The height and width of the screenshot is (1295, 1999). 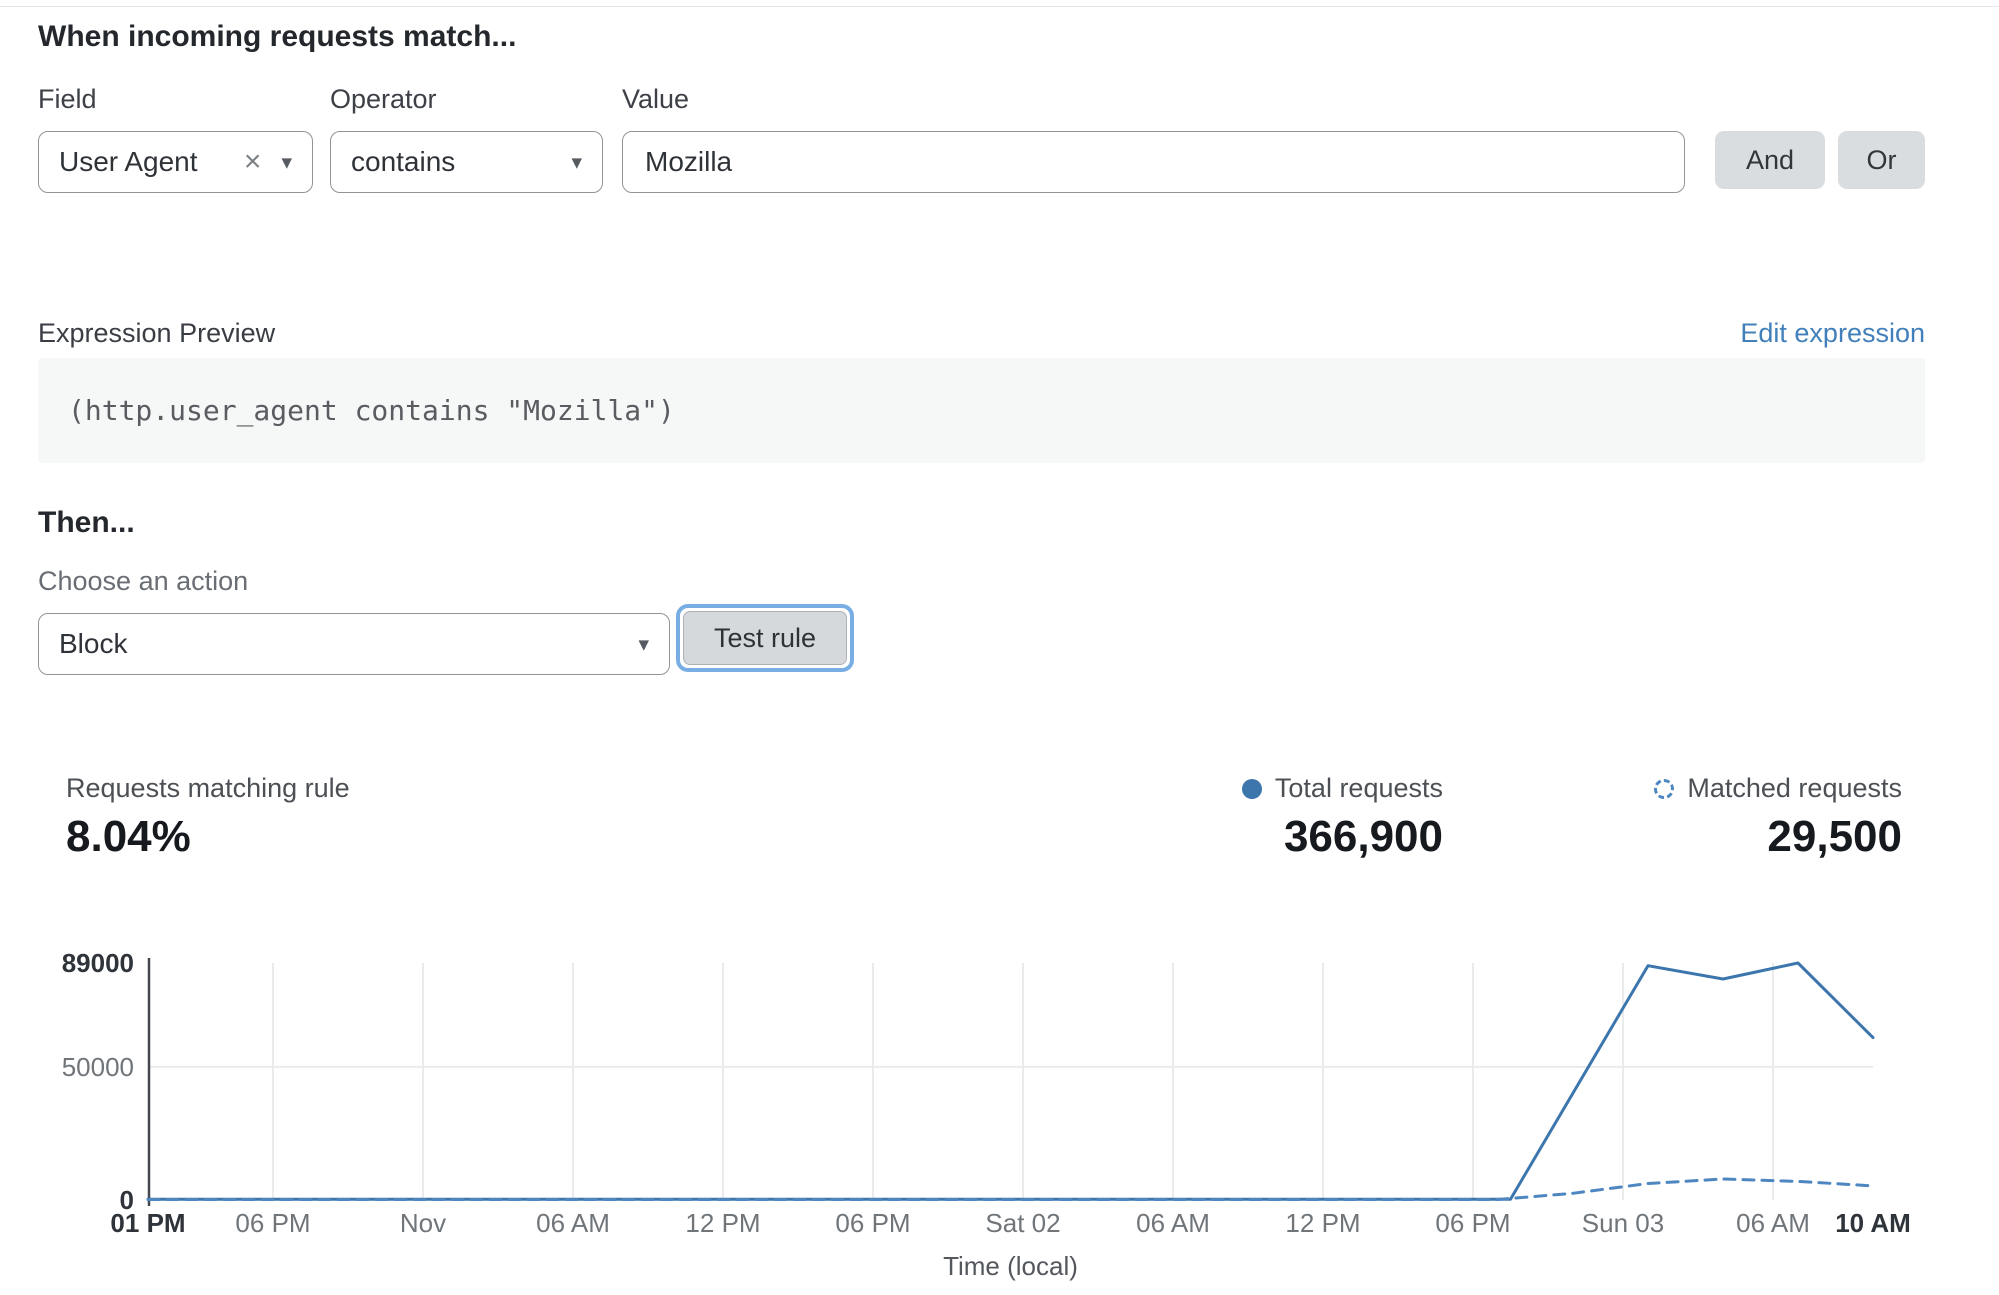 What do you see at coordinates (354, 644) in the screenshot?
I see `action-select: Block ▾` at bounding box center [354, 644].